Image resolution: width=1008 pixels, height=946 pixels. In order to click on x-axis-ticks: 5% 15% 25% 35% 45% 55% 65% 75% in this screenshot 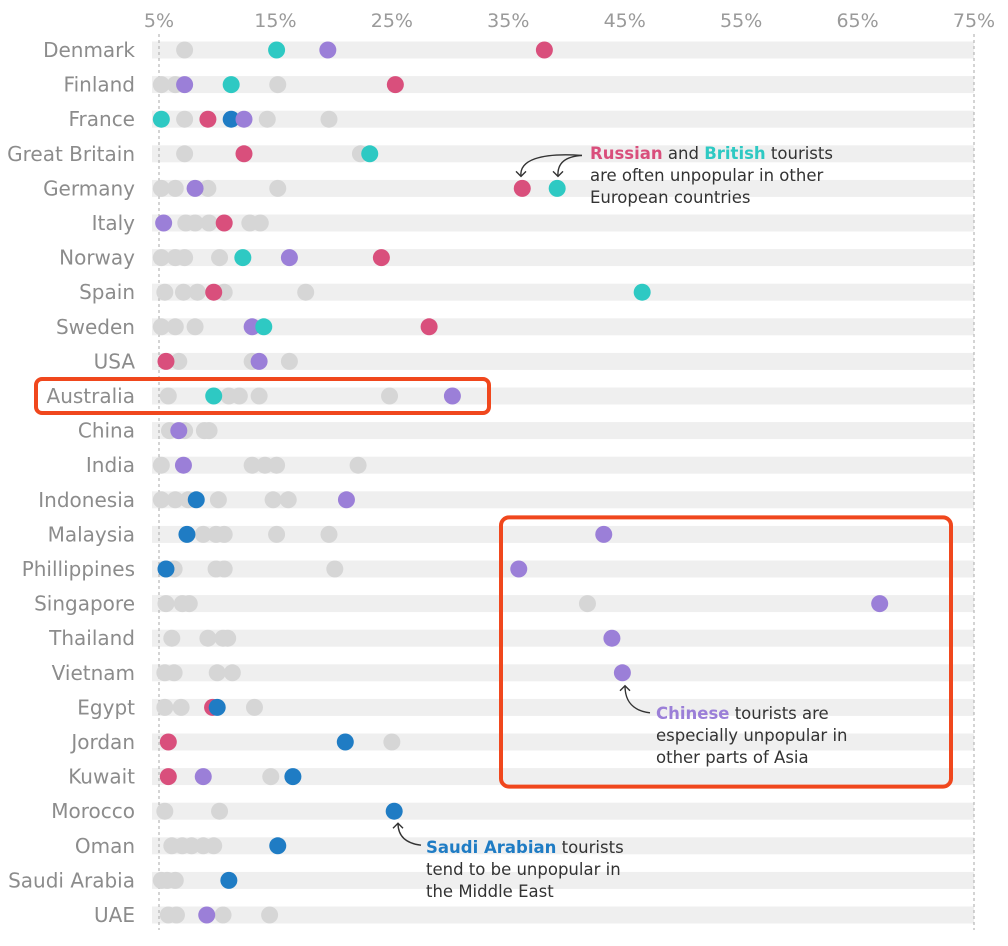, I will do `click(569, 21)`.